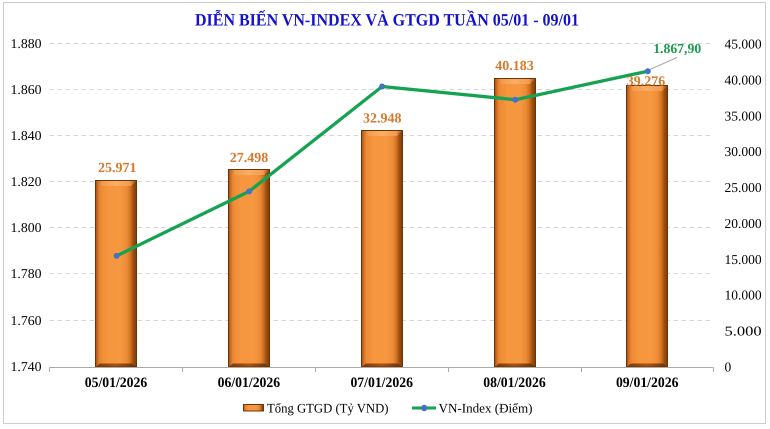 The height and width of the screenshot is (429, 770). What do you see at coordinates (743, 223) in the screenshot?
I see `svg-text: 20.000` at bounding box center [743, 223].